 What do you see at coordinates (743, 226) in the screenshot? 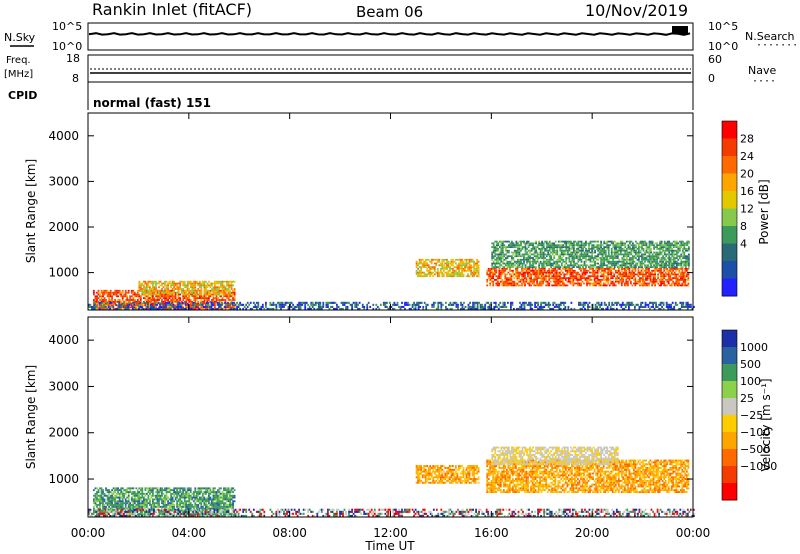
I see `power-colorbar-tick: 8` at bounding box center [743, 226].